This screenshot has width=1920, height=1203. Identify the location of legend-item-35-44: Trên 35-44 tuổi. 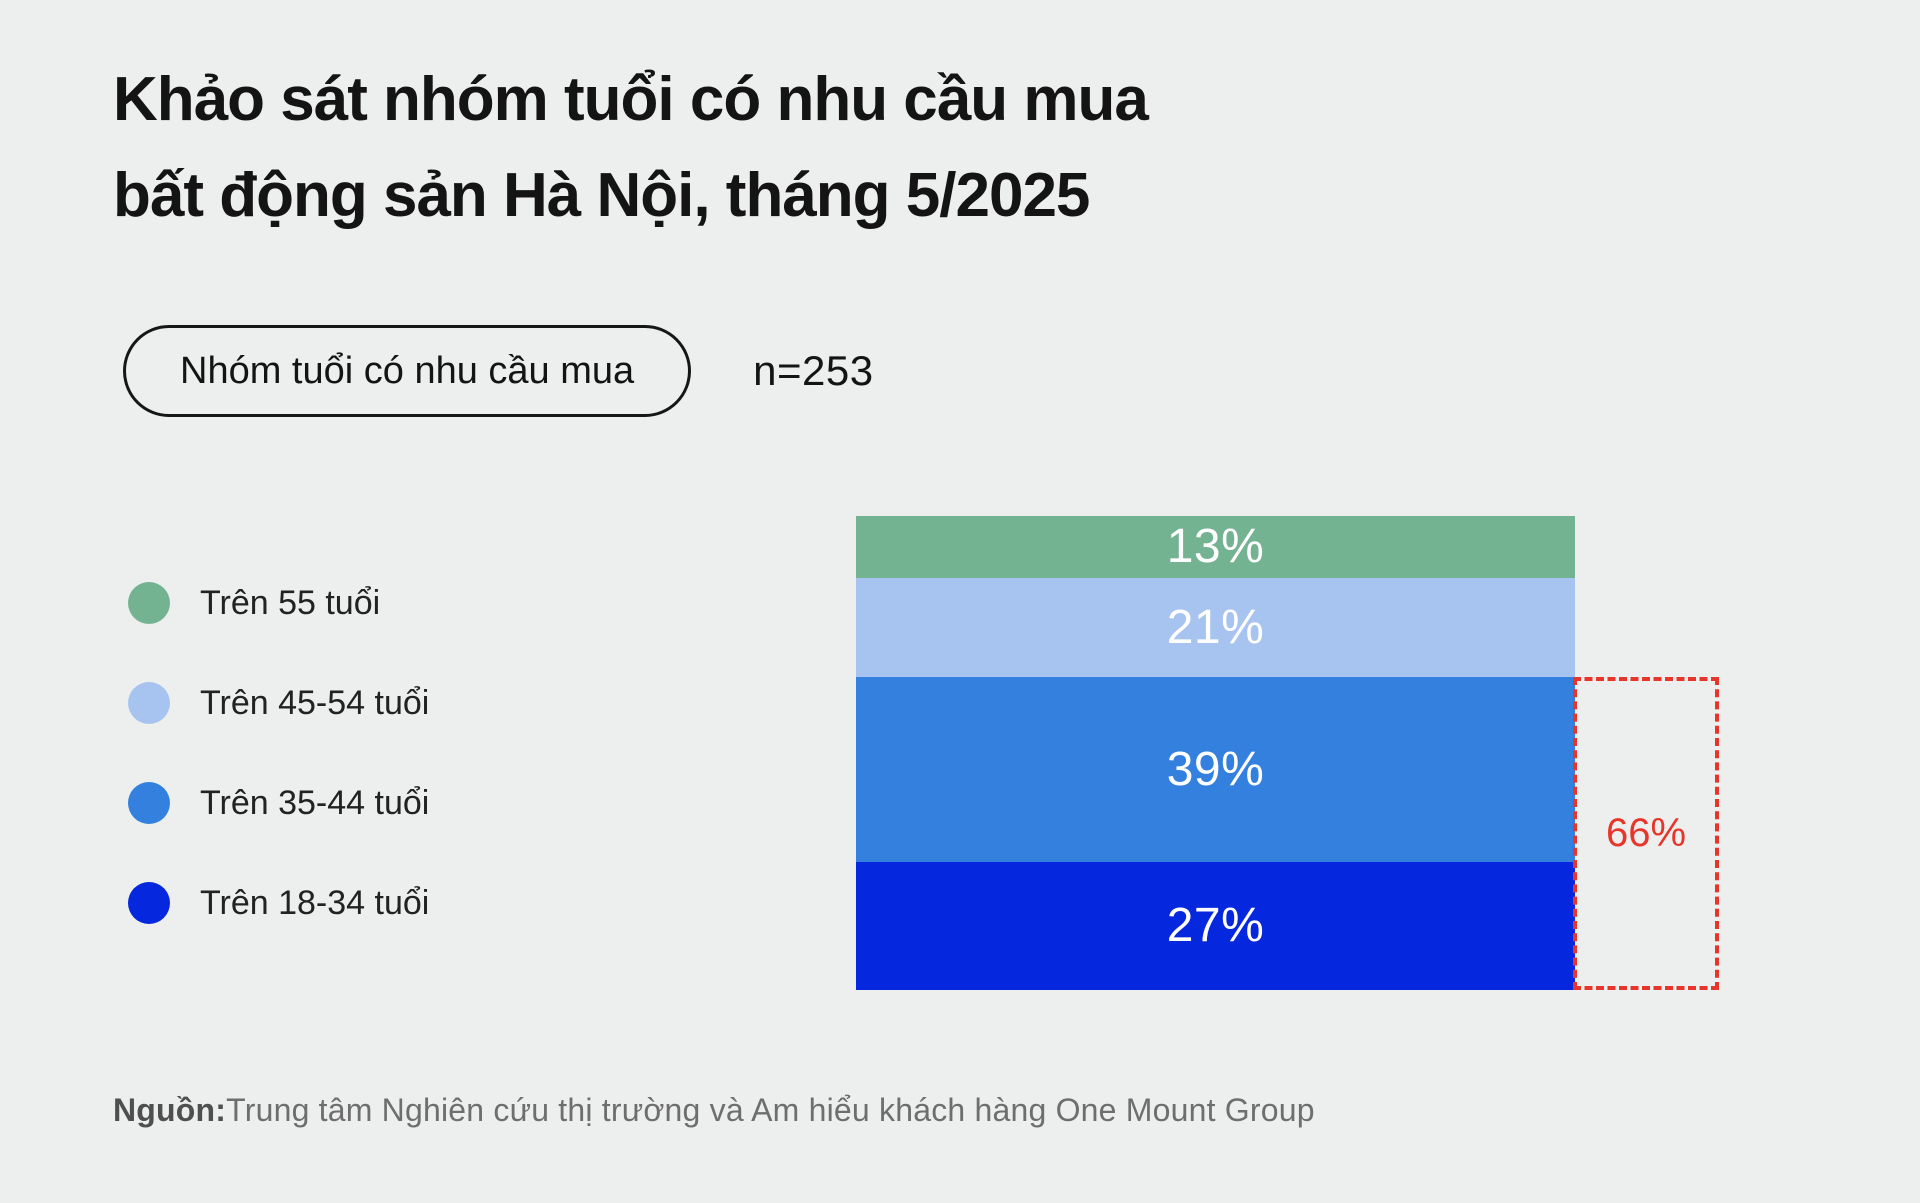
(278, 803).